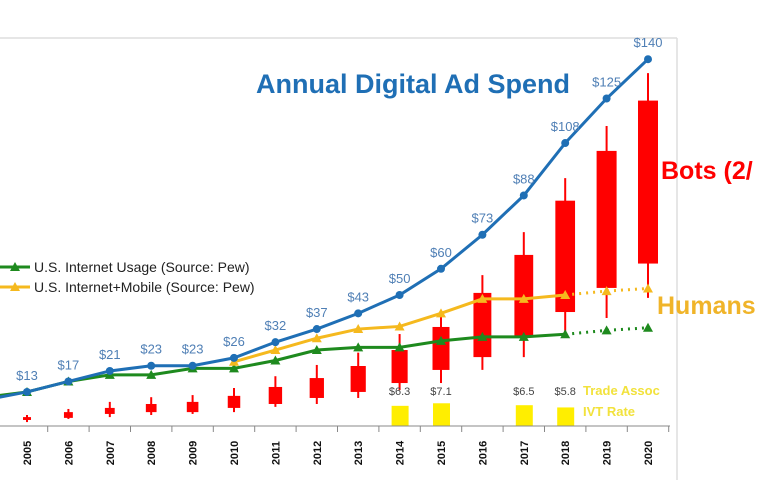 The width and height of the screenshot is (770, 480). I want to click on bots-candle-body-2012, so click(316, 388).